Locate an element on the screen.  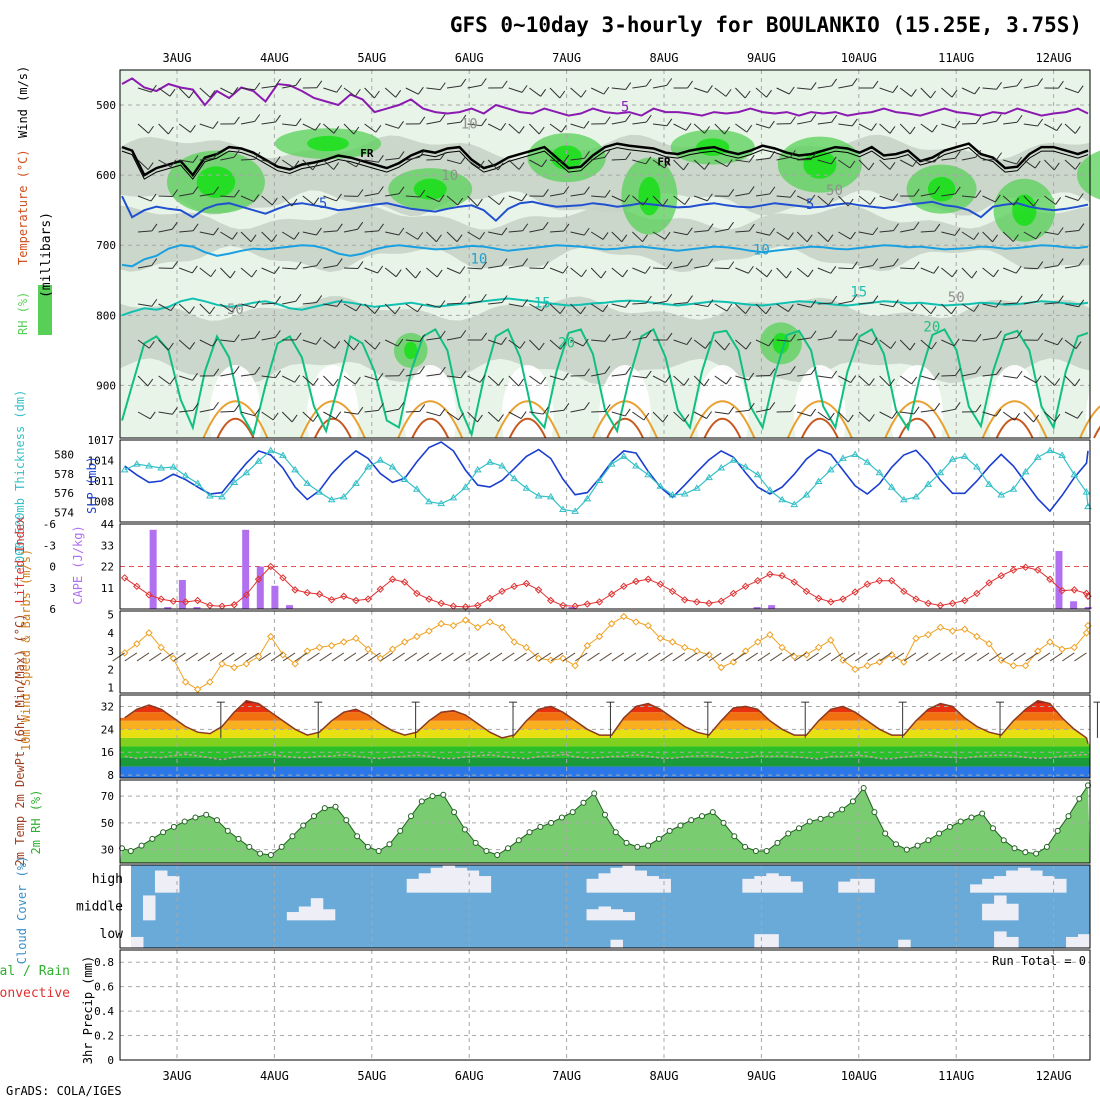
dewpoint-line is located at coordinates (606, 756).